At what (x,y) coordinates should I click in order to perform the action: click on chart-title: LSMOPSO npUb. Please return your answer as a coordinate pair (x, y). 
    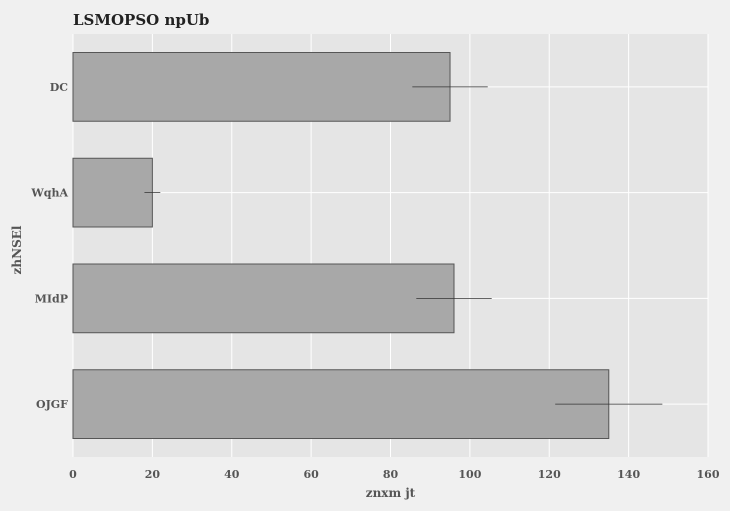
    Looking at the image, I should click on (141, 20).